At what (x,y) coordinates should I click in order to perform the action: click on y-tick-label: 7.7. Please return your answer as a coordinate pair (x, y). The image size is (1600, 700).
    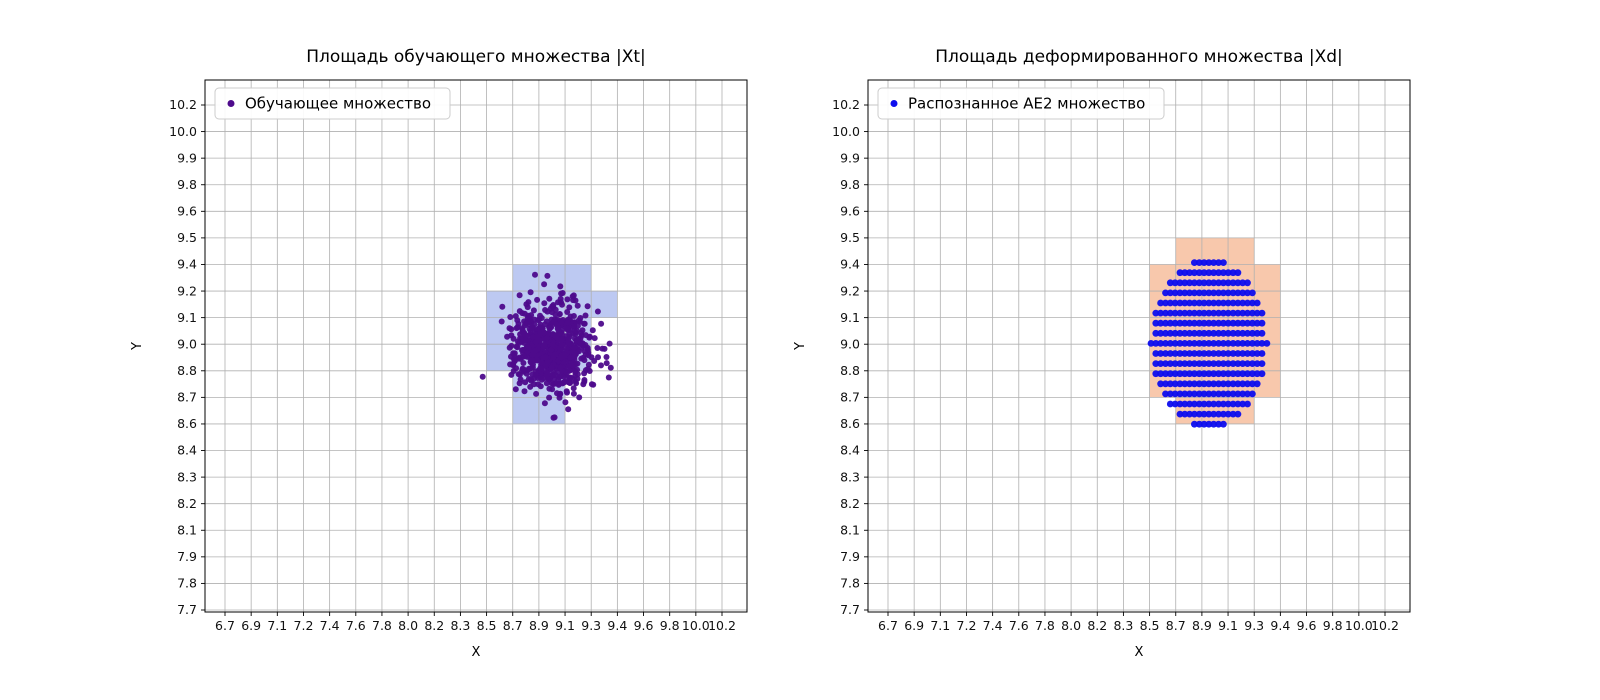
    Looking at the image, I should click on (850, 609).